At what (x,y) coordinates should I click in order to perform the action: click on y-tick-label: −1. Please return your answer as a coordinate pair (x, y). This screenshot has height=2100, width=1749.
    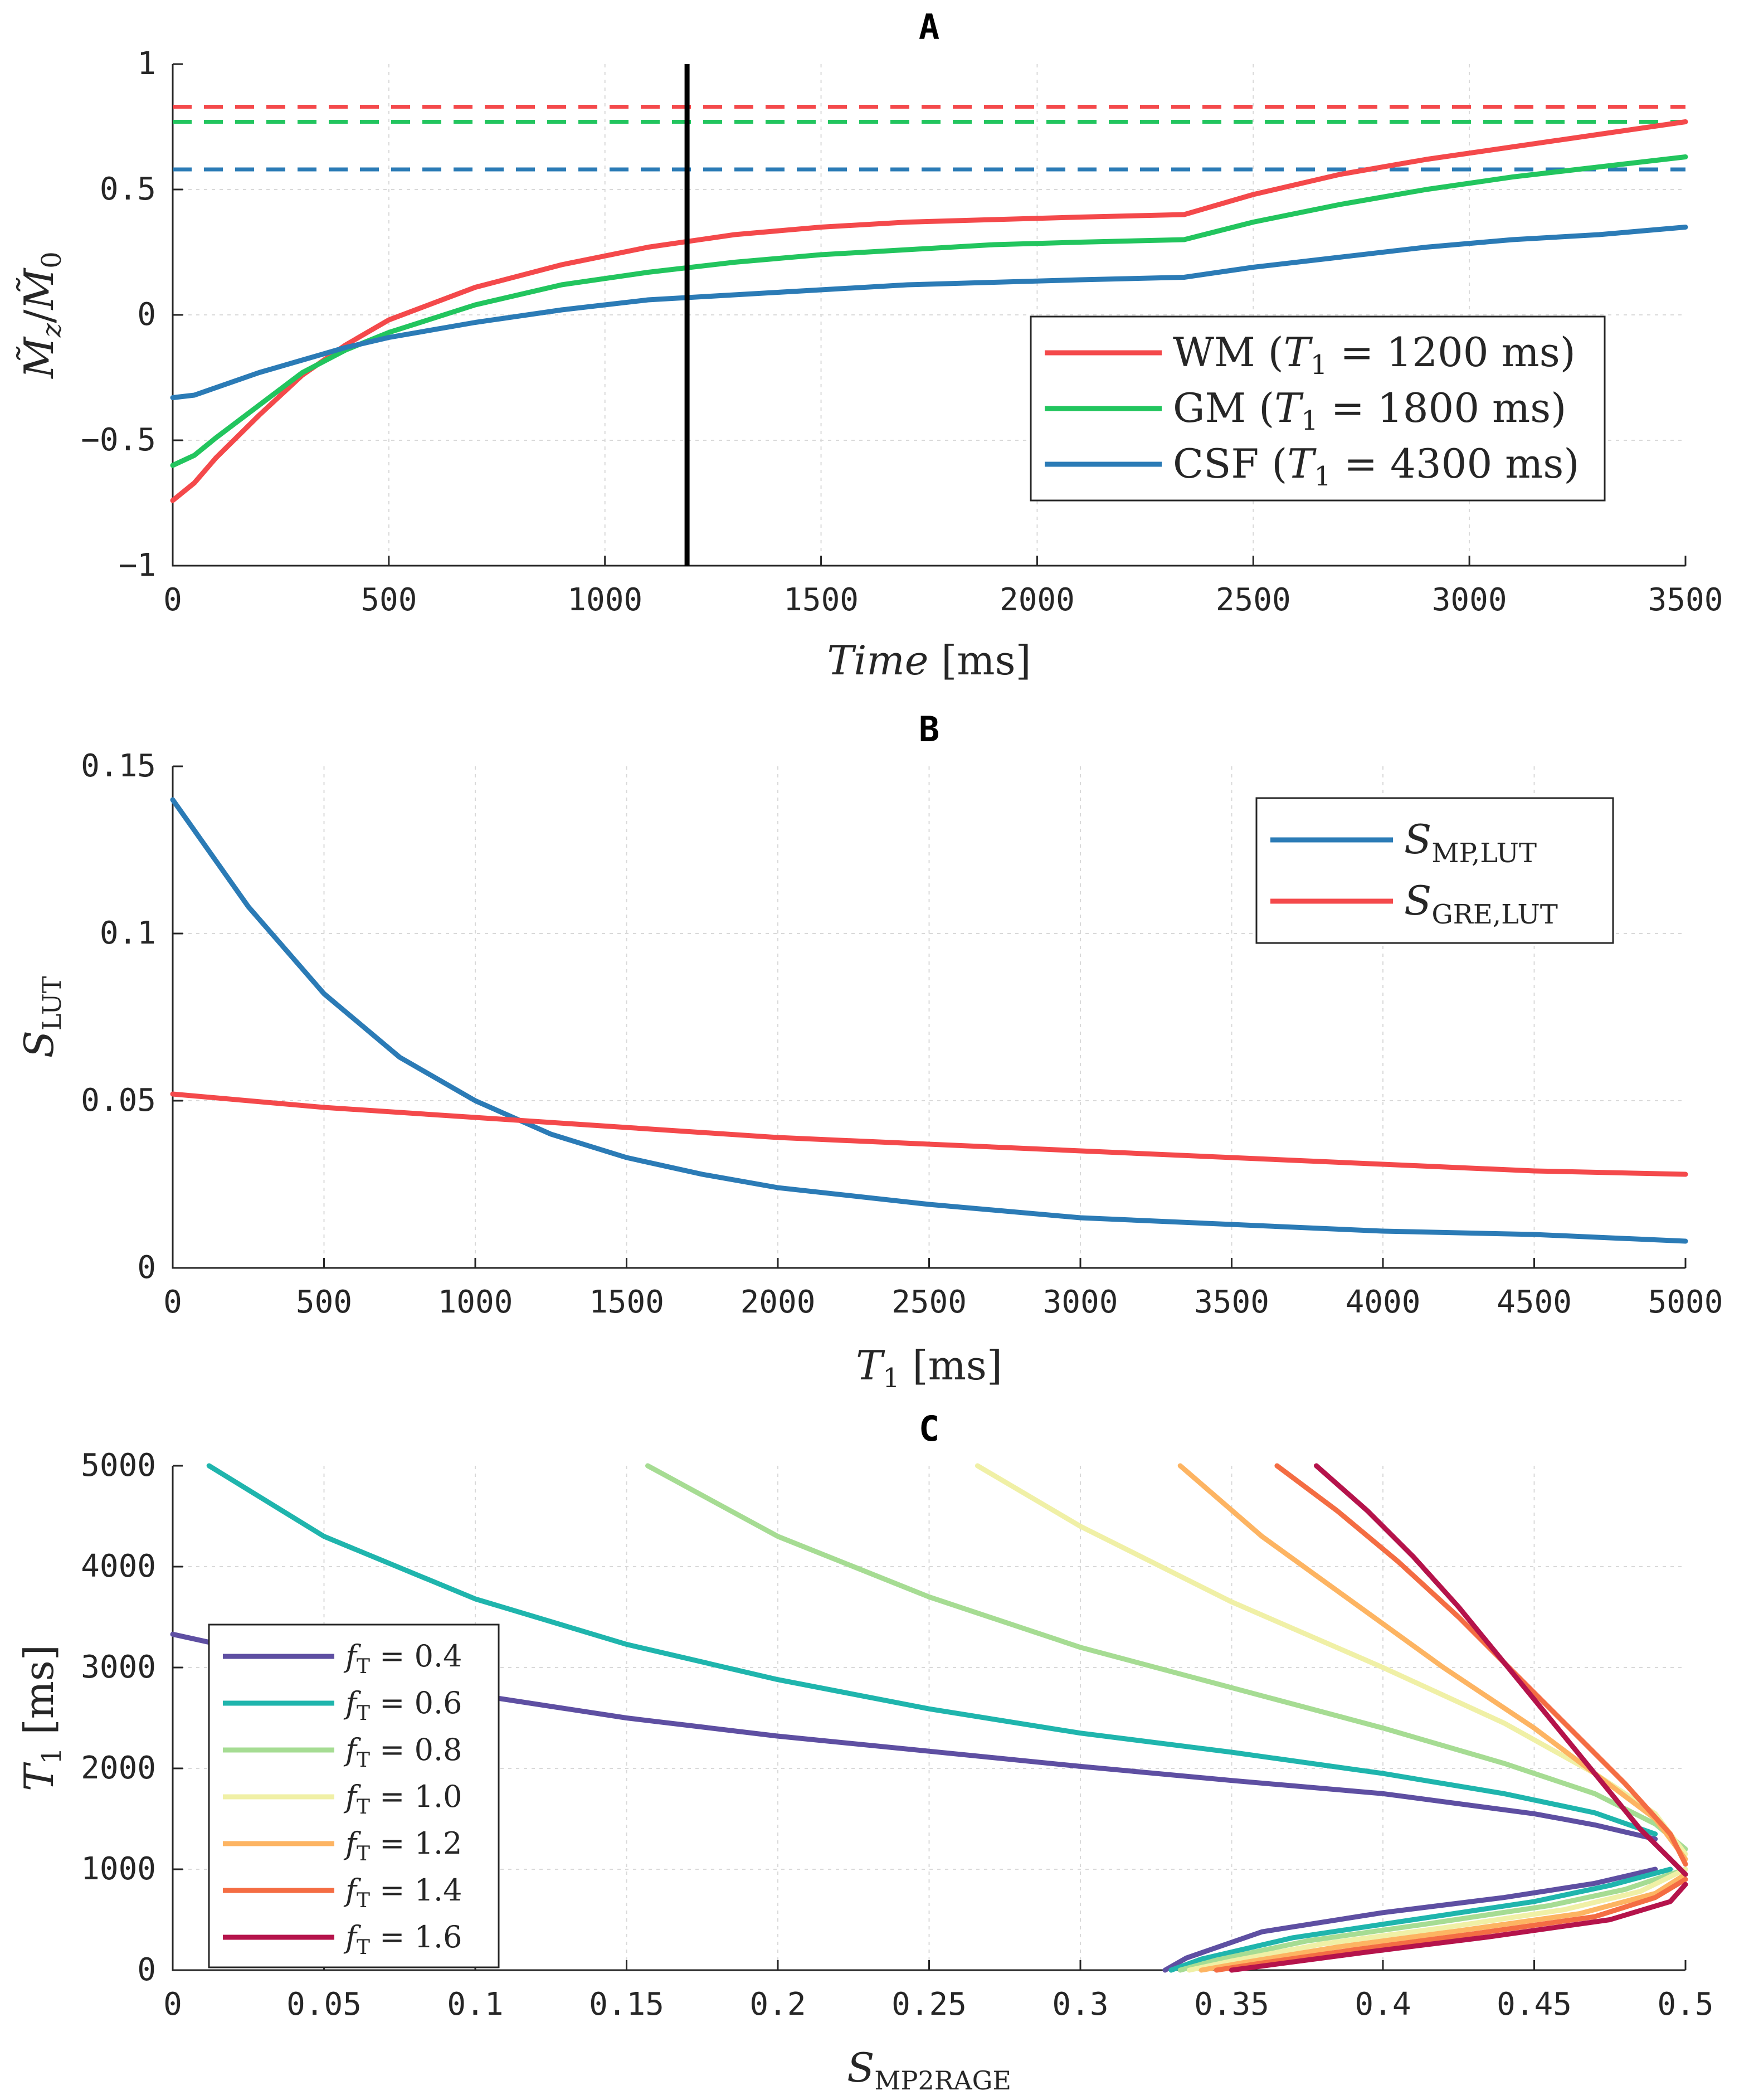
    Looking at the image, I should click on (137, 565).